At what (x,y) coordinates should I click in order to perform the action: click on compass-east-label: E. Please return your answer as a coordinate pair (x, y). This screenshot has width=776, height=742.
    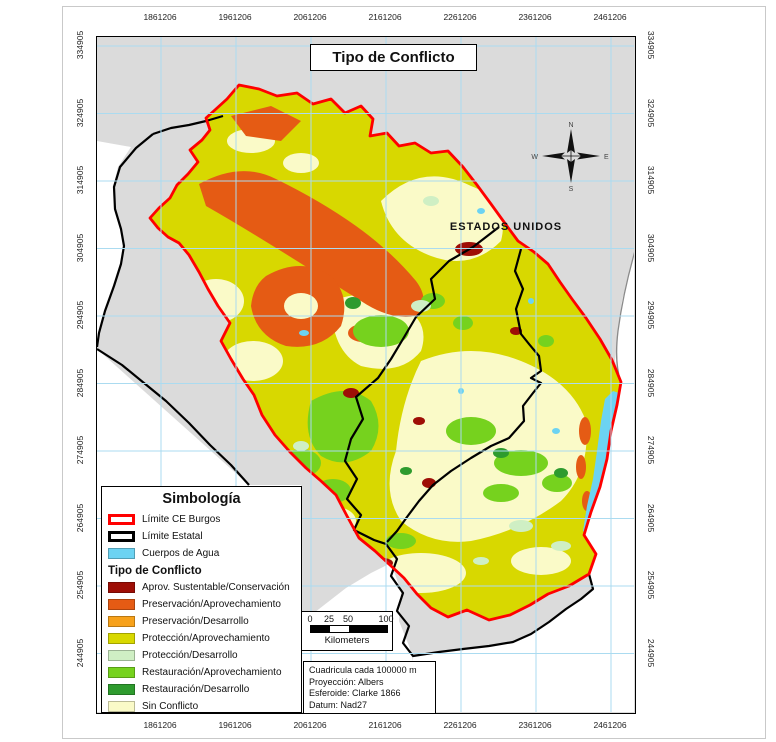
    Looking at the image, I should click on (606, 157).